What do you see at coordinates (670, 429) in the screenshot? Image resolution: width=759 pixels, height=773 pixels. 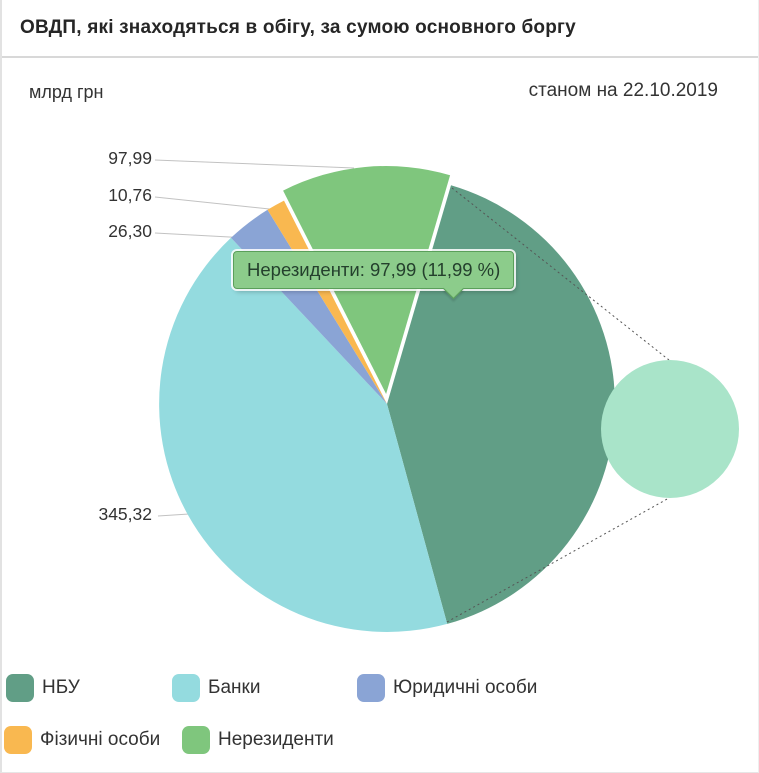 I see `detail-circle` at bounding box center [670, 429].